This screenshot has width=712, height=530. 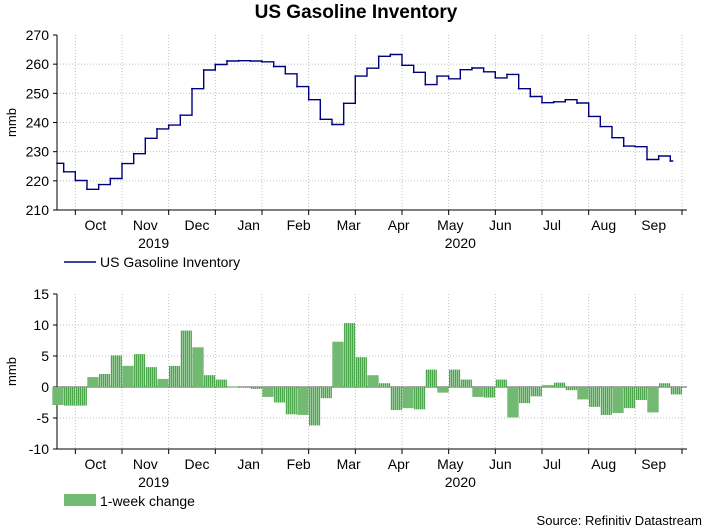 I want to click on top-month-label: Jun, so click(x=500, y=225).